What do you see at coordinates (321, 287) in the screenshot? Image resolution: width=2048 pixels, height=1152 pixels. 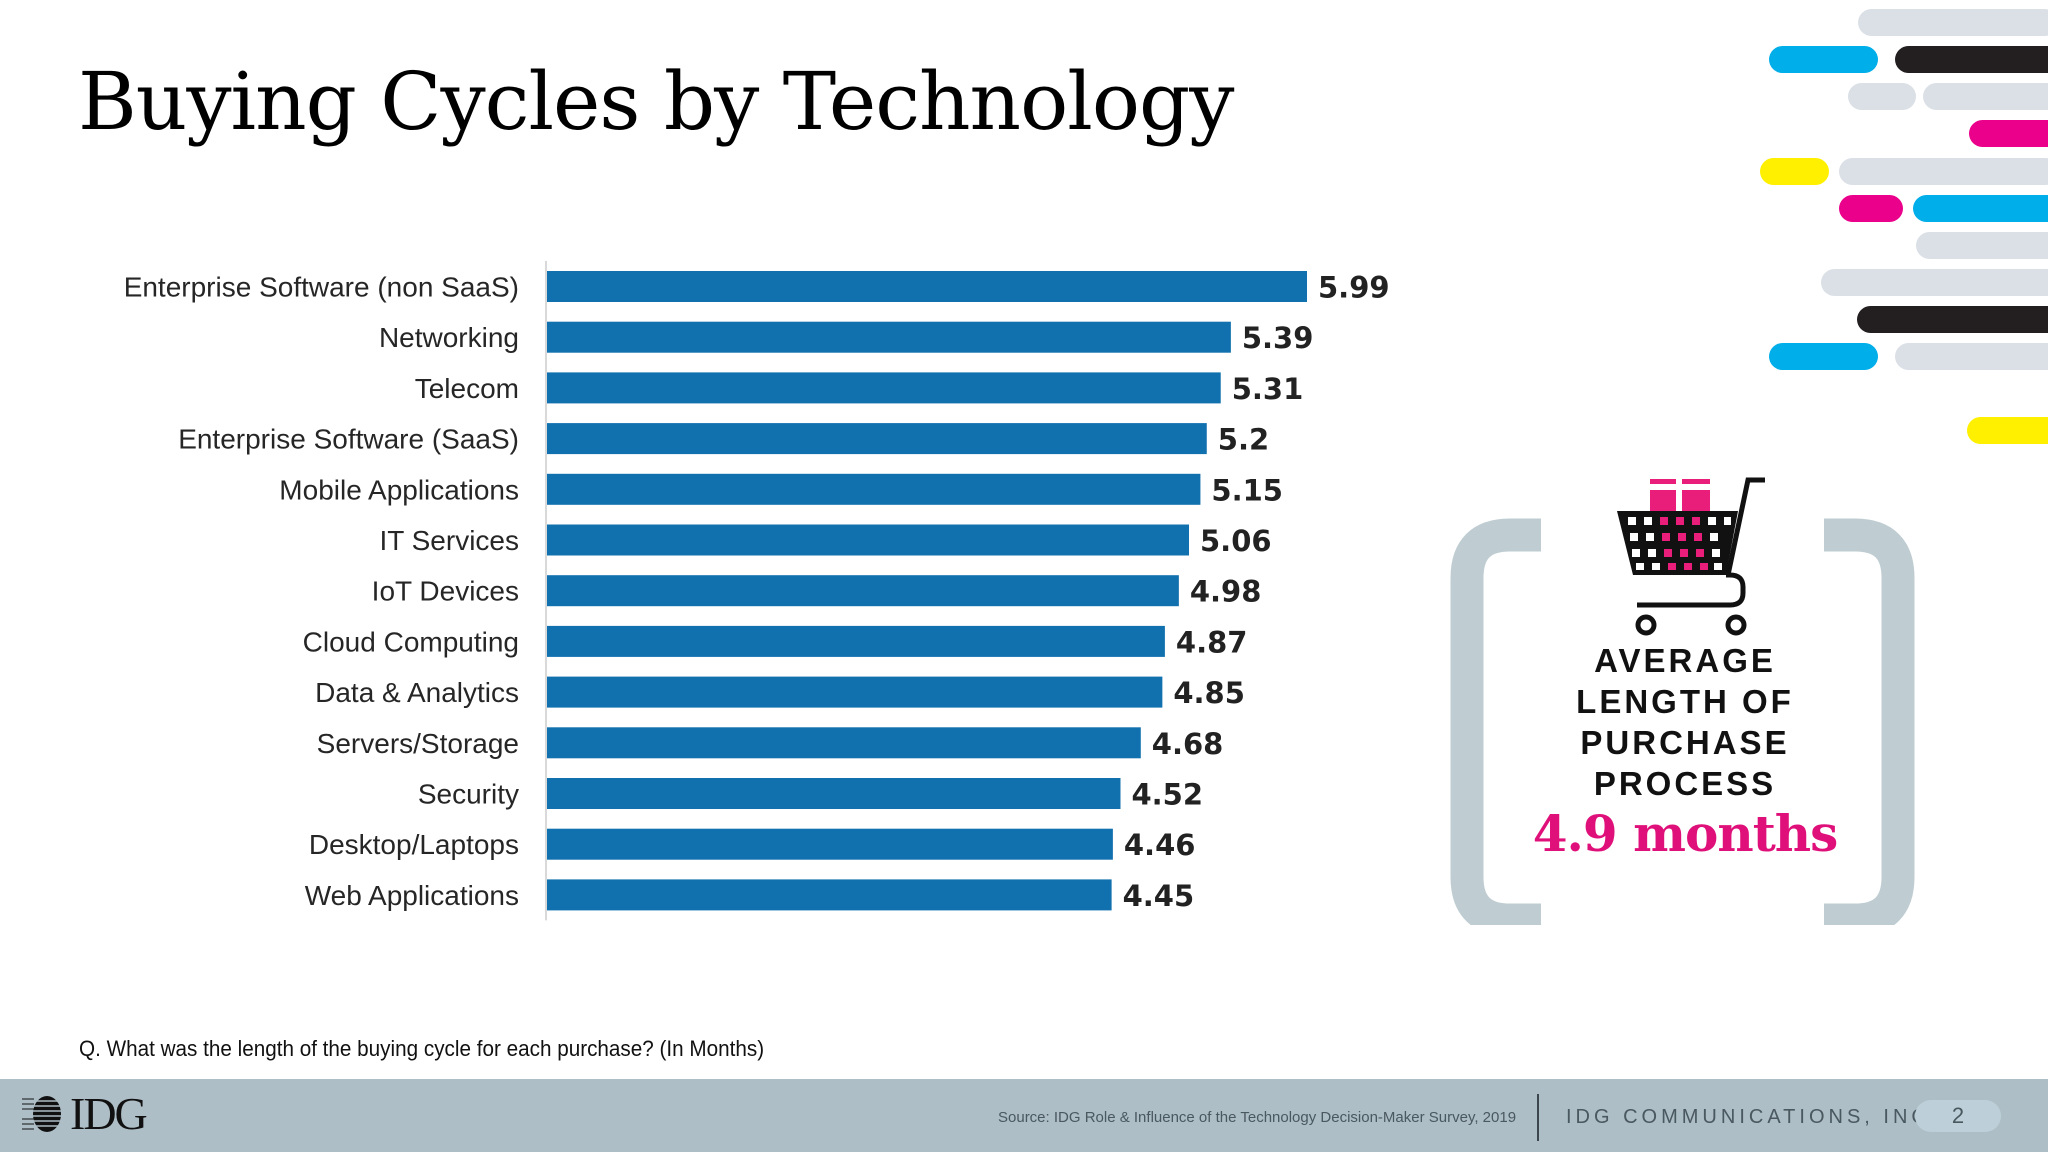 I see `category-label: Enterprise Software (non SaaS)` at bounding box center [321, 287].